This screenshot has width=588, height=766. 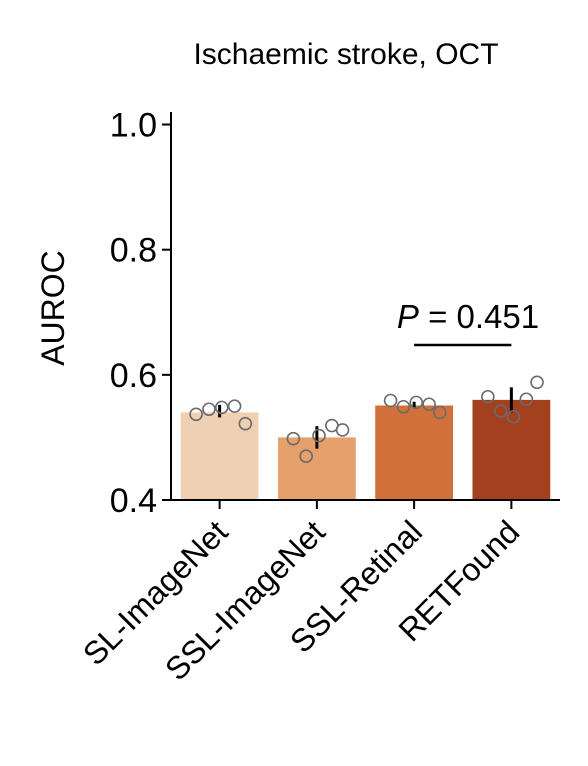 What do you see at coordinates (219, 456) in the screenshot?
I see `bar-sl-imagenet` at bounding box center [219, 456].